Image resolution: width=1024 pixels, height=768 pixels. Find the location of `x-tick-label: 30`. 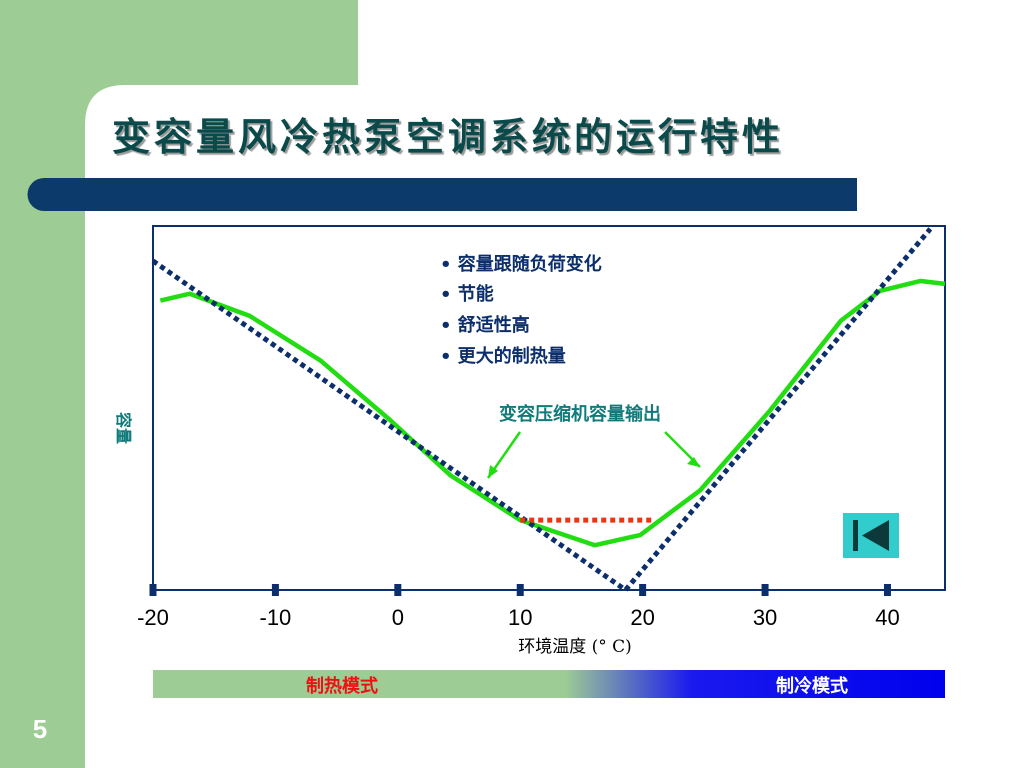

x-tick-label: 30 is located at coordinates (765, 617).